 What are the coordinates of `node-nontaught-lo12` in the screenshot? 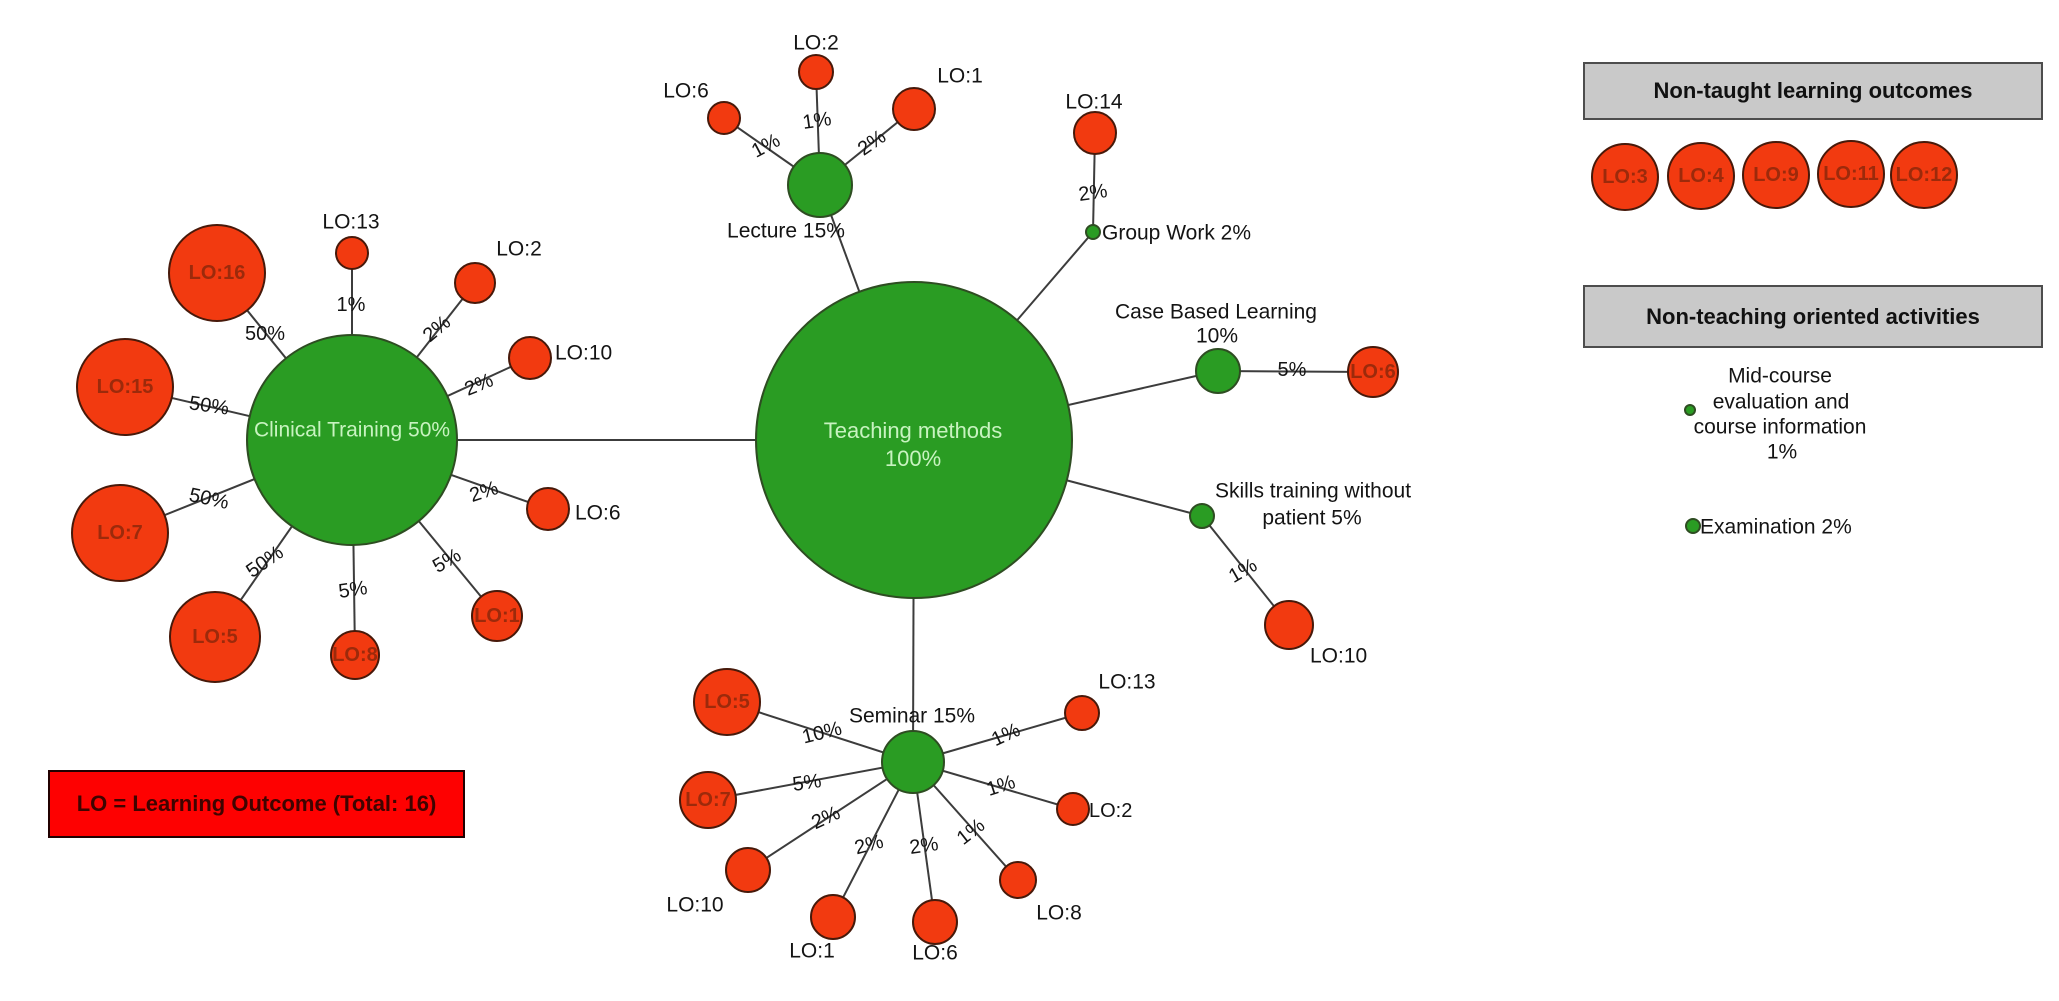 It's located at (1924, 175).